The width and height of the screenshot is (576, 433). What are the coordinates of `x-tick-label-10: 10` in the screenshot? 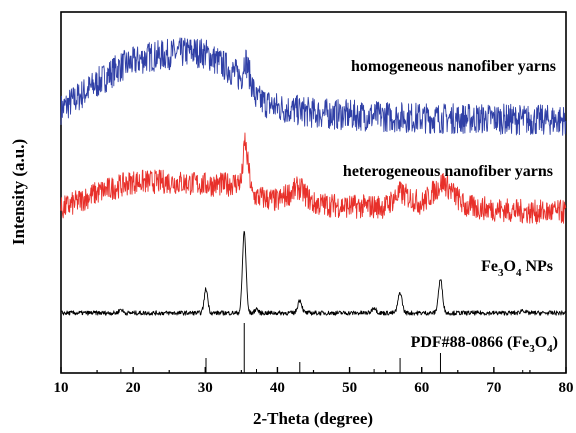 It's located at (61, 388).